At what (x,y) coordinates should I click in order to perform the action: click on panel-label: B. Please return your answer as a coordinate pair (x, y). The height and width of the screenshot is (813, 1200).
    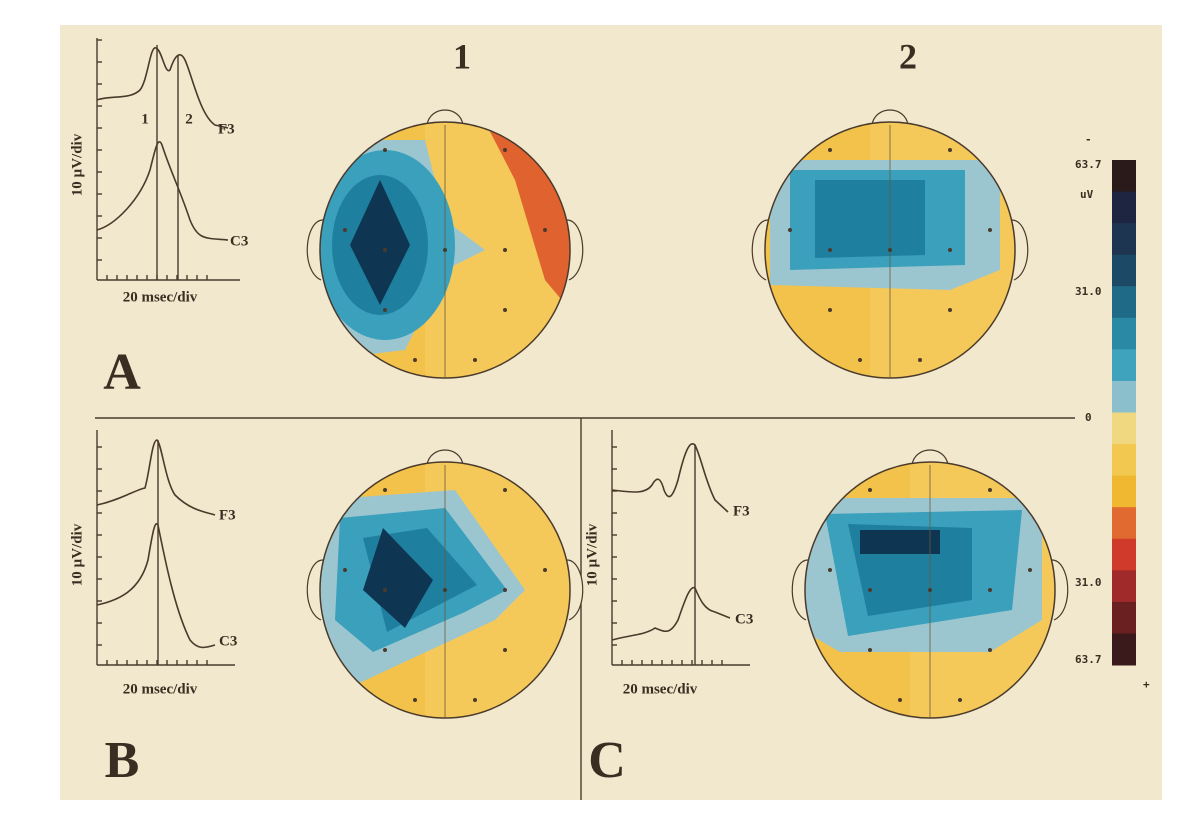
    Looking at the image, I should click on (122, 760).